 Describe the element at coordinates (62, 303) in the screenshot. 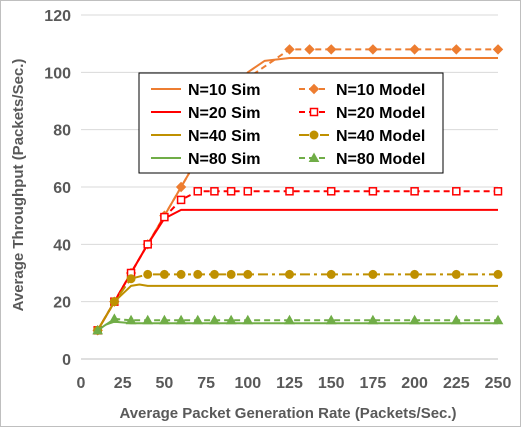

I see `y-tick-label: 20` at that location.